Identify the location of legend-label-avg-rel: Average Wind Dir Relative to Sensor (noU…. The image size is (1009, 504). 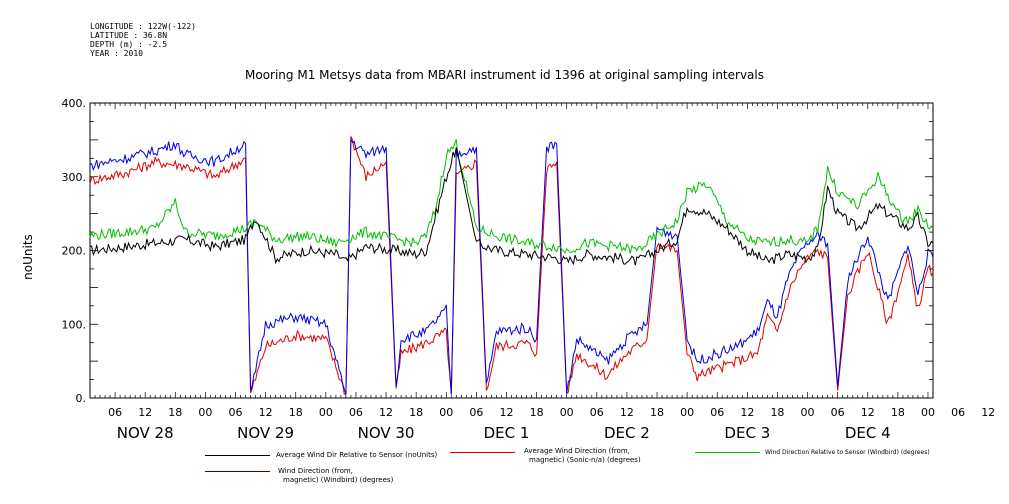
(357, 455).